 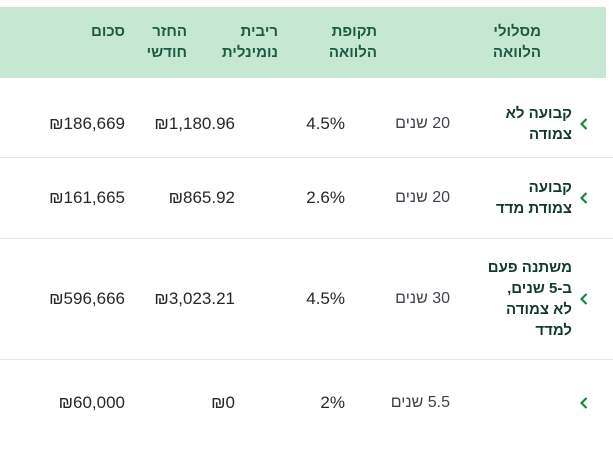 What do you see at coordinates (422, 298) in the screenshot?
I see `period-cell: 30 שנים` at bounding box center [422, 298].